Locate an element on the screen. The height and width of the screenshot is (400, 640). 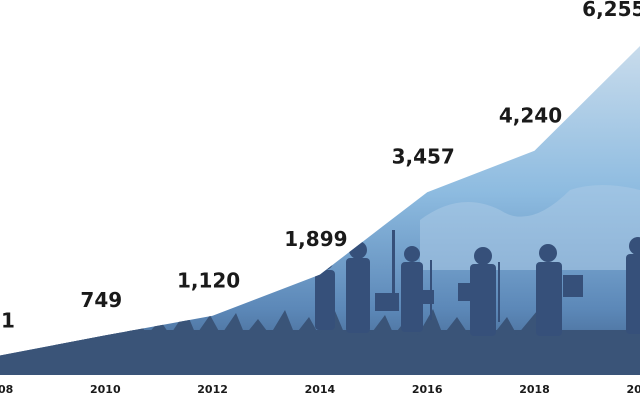
x-tick-label: 2012 is located at coordinates (212, 389).